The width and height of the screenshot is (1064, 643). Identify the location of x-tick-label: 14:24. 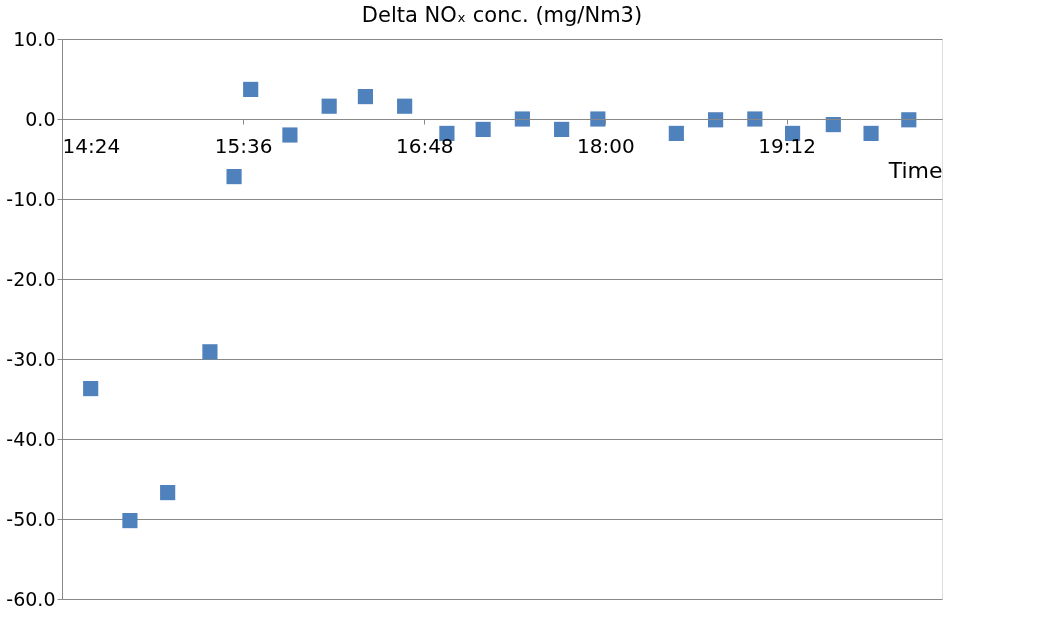
(91, 145).